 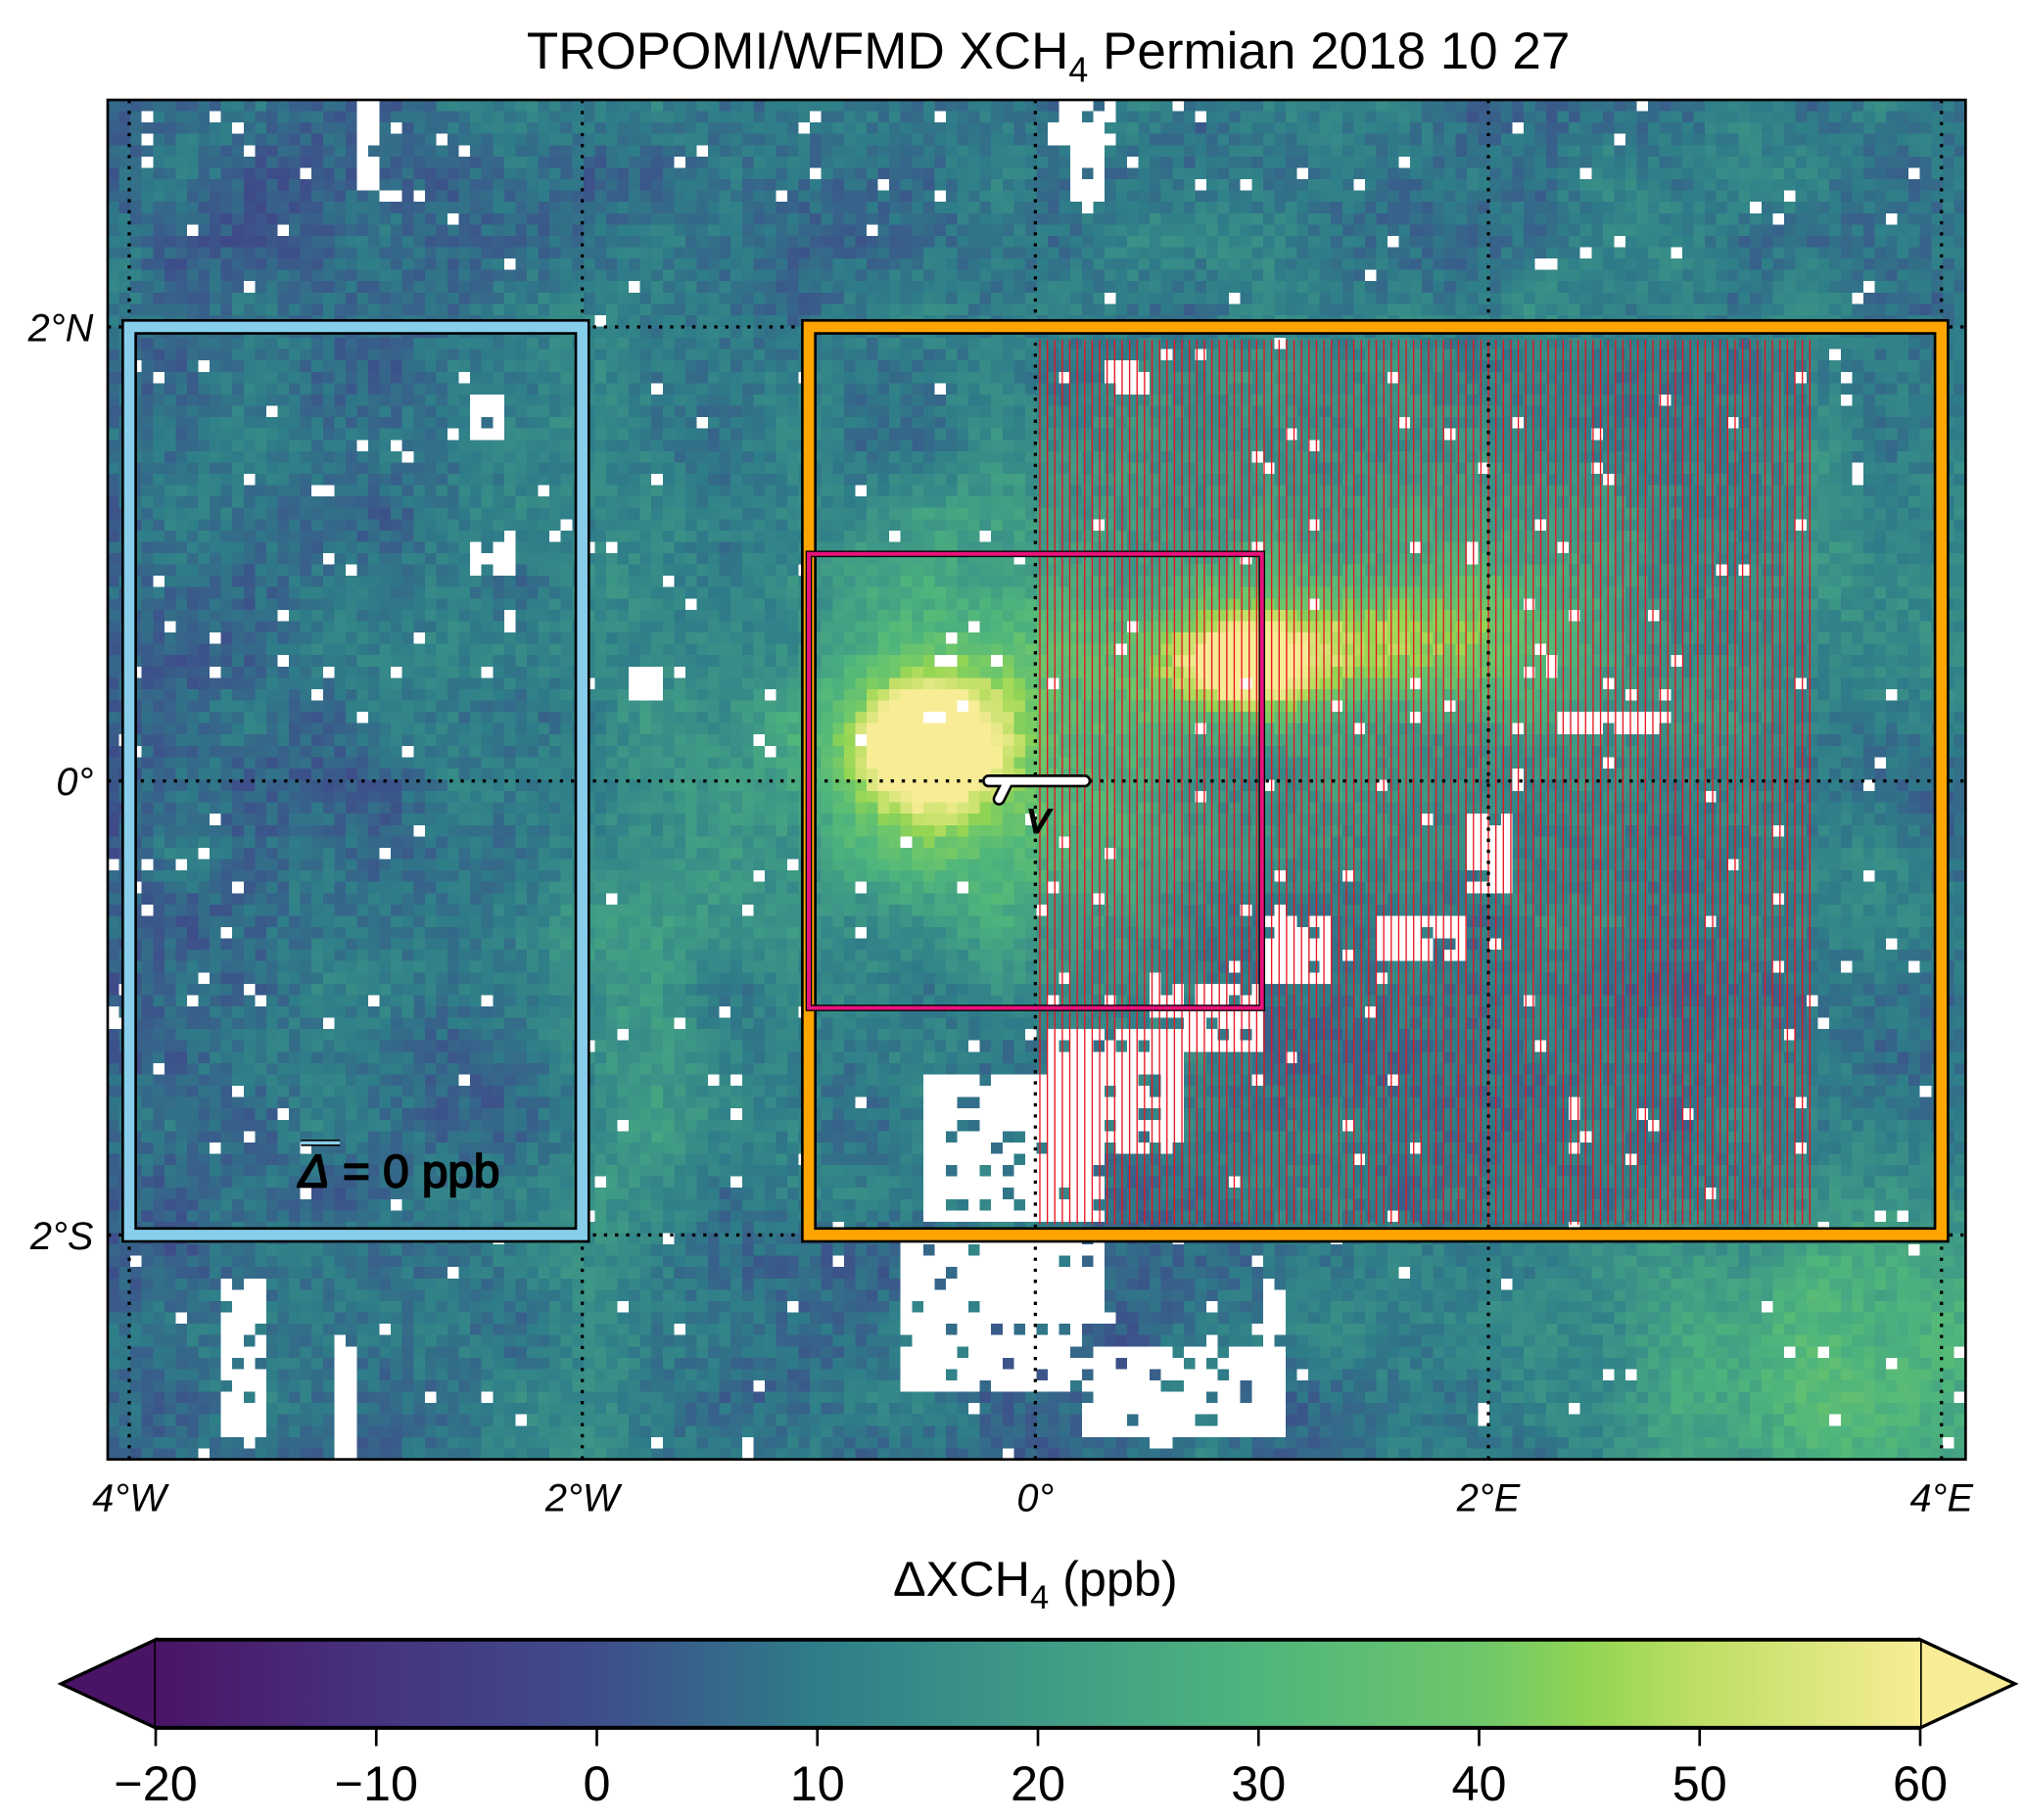 I want to click on colorbar-tick-label: 30, so click(x=1258, y=1783).